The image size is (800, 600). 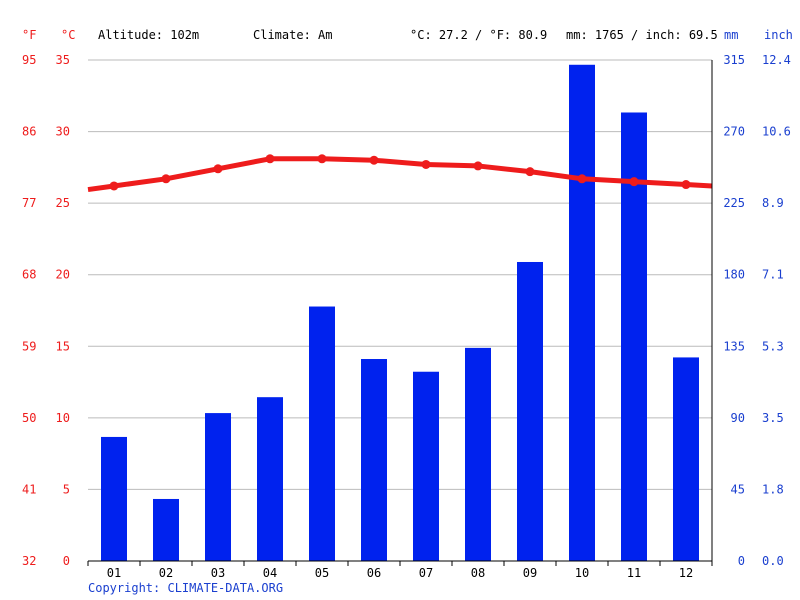 What do you see at coordinates (738, 489) in the screenshot?
I see `mm-tick-label: 45` at bounding box center [738, 489].